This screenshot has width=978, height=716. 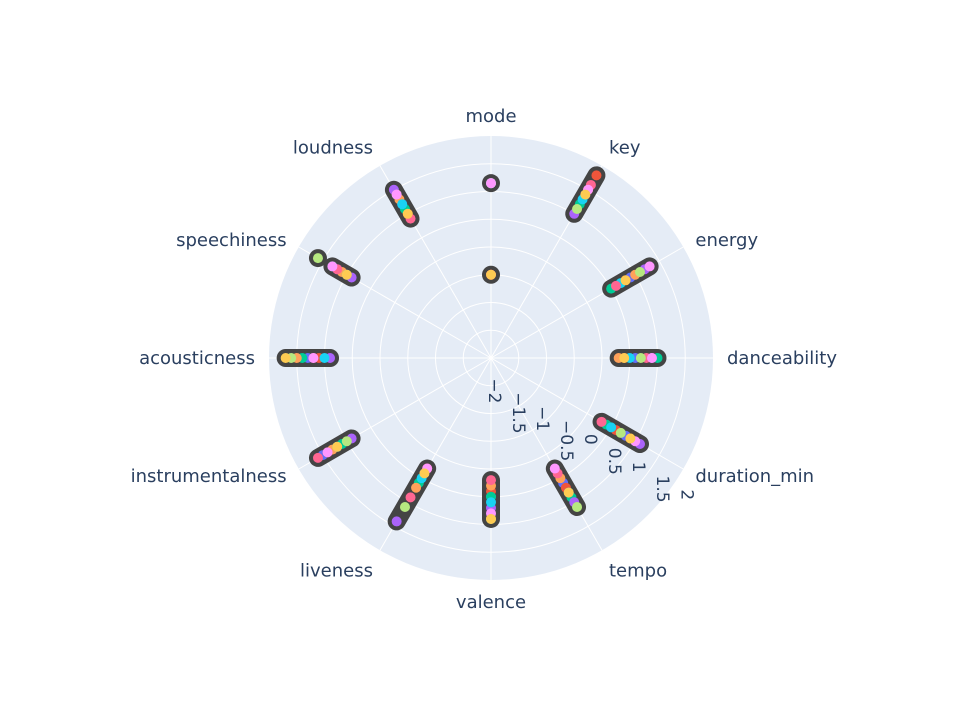 What do you see at coordinates (209, 476) in the screenshot?
I see `angular-axis-label: instrumentalness` at bounding box center [209, 476].